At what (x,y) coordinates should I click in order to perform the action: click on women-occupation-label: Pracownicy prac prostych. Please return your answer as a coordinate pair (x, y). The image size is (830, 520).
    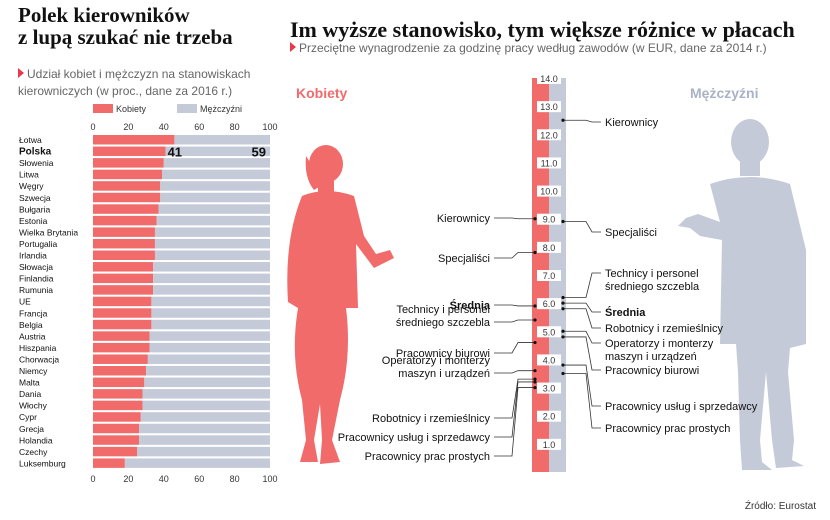
    Looking at the image, I should click on (427, 457).